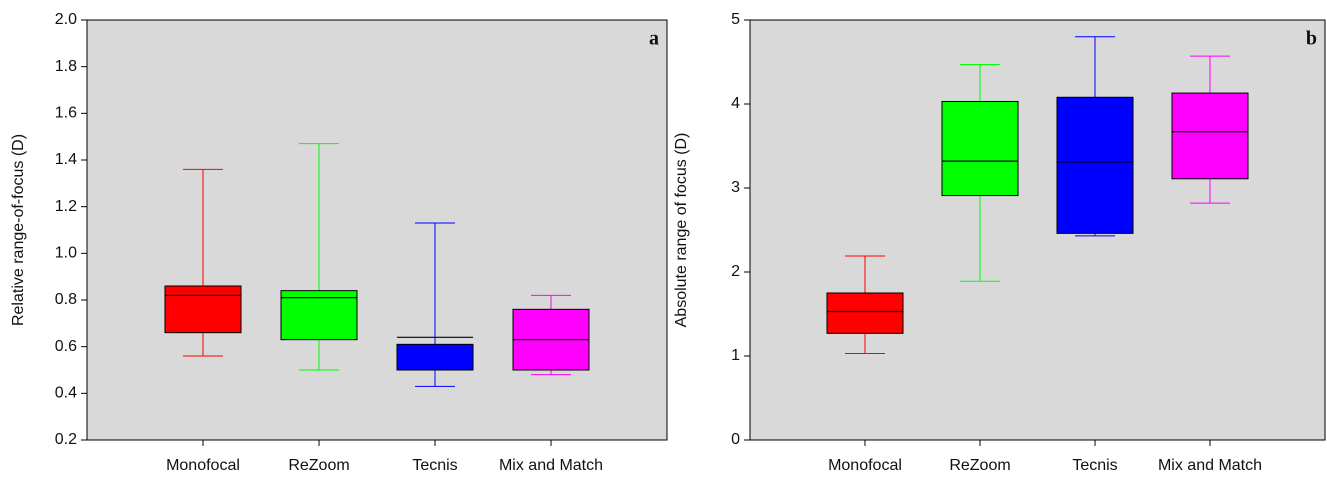  I want to click on panel-label: a, so click(654, 39).